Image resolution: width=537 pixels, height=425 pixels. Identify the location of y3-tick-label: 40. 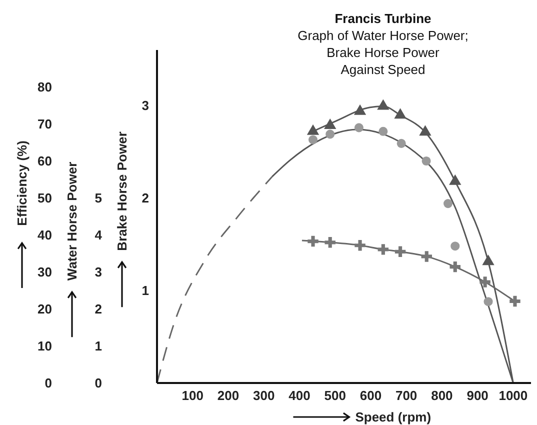
(45, 235).